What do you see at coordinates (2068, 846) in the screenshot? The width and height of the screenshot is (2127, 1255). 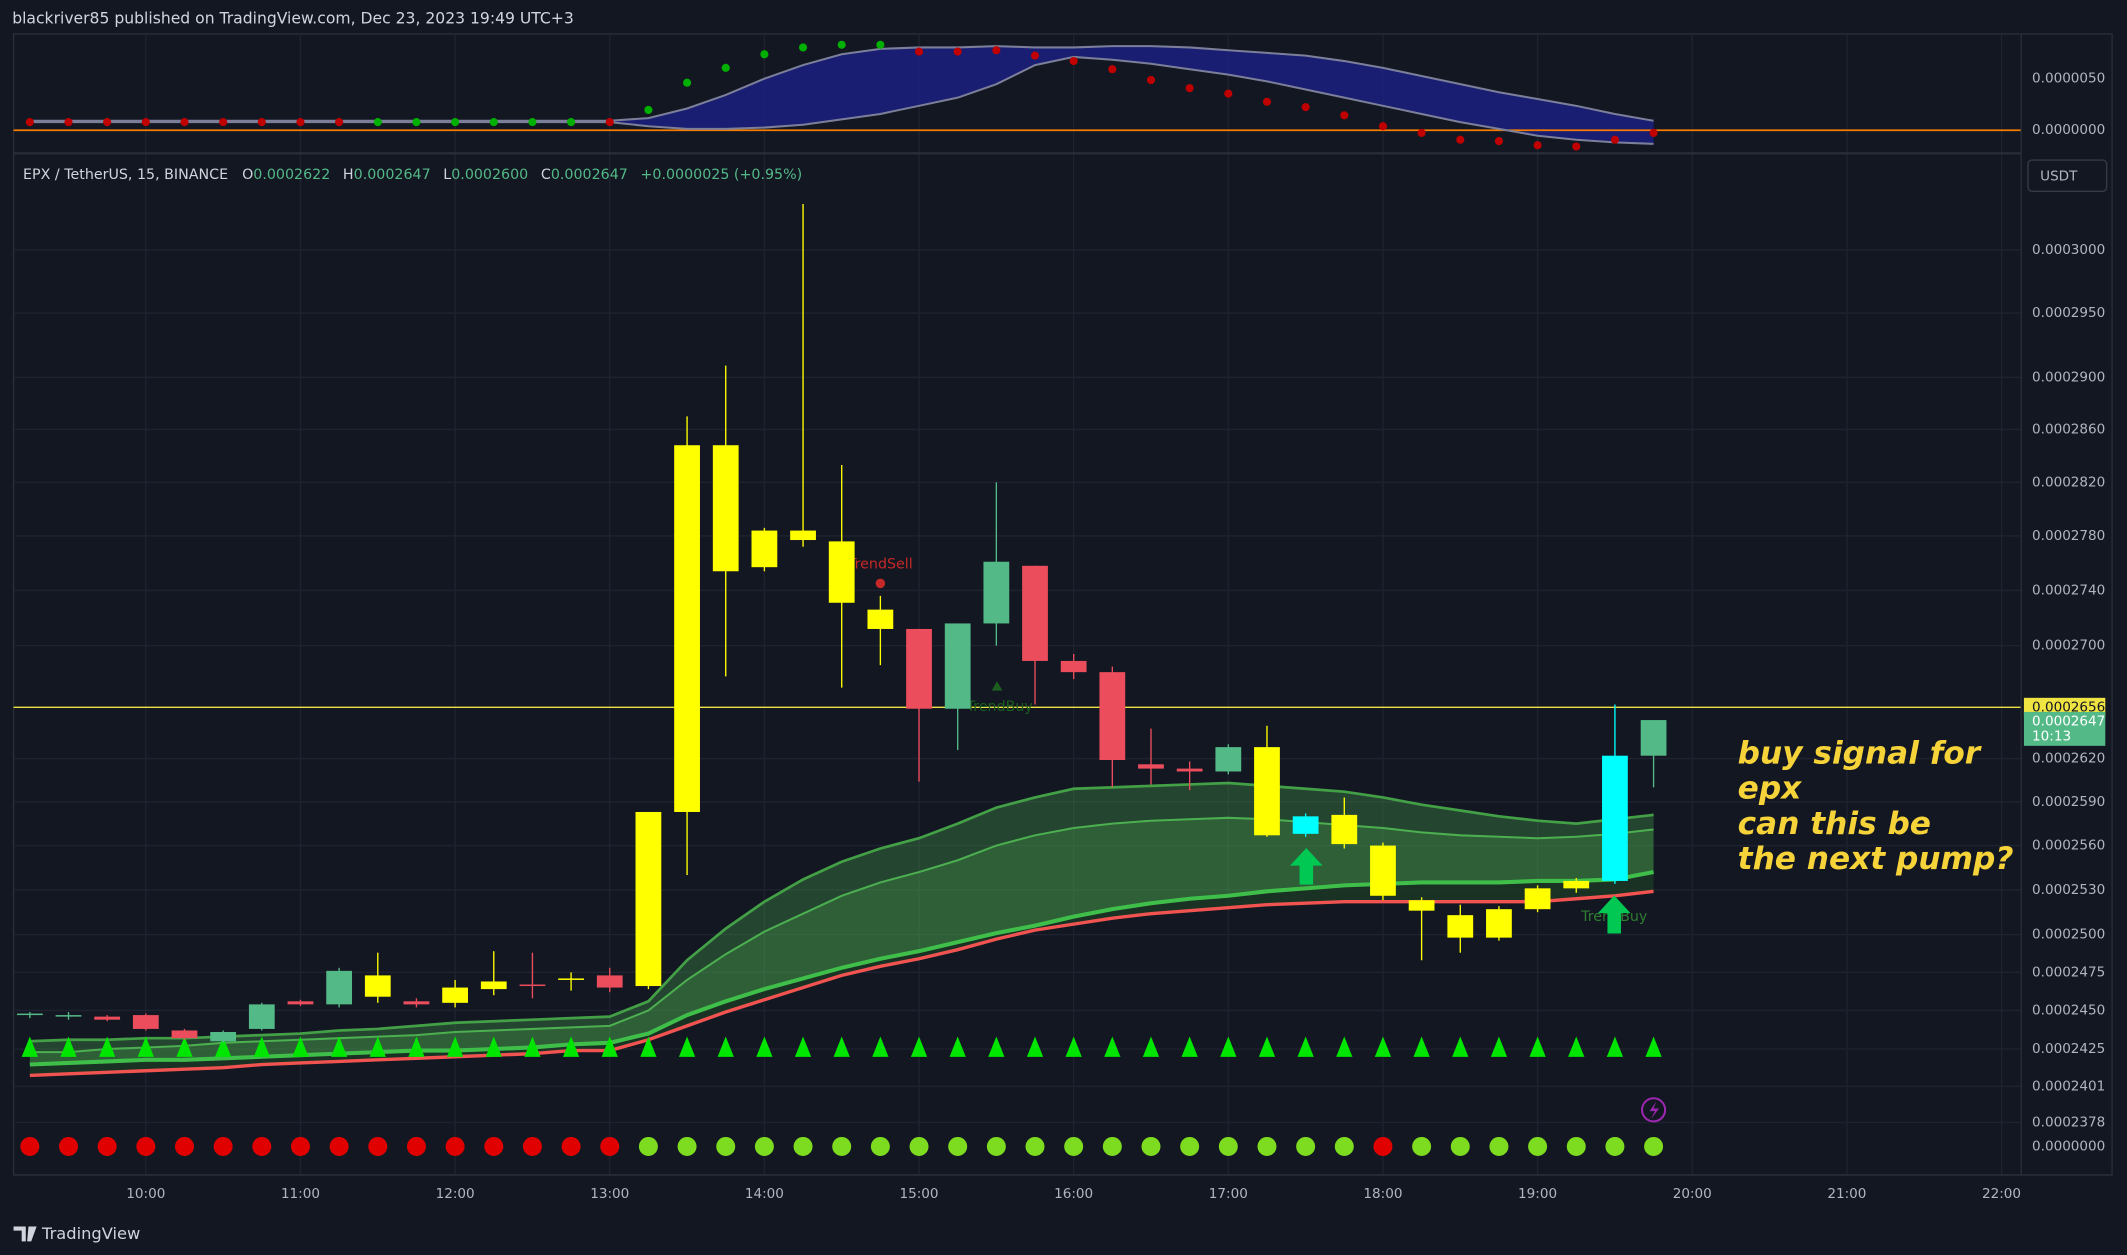 I see `y-tick-label: 0.0002560` at bounding box center [2068, 846].